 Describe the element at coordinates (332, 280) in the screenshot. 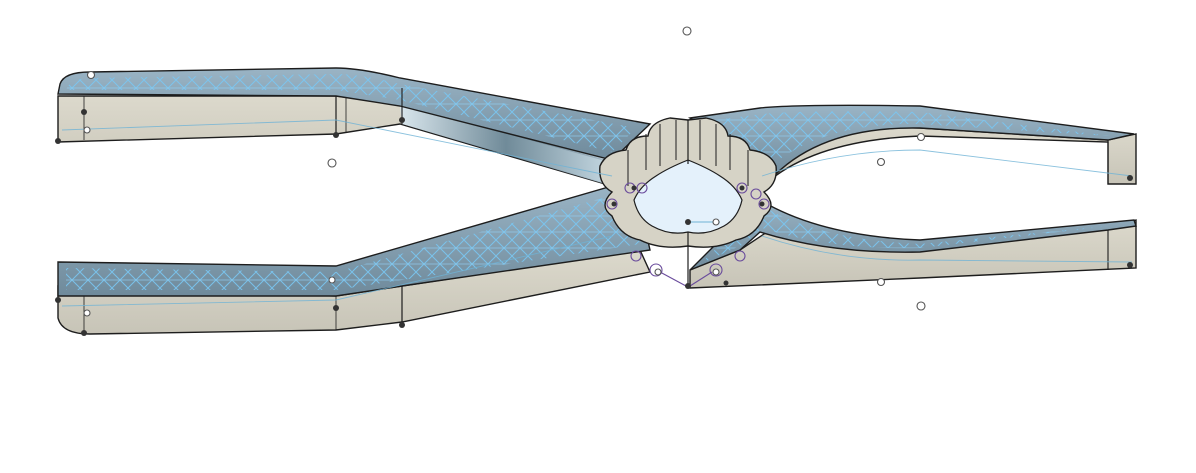

I see `sketch-point-left-lower-mid` at that location.